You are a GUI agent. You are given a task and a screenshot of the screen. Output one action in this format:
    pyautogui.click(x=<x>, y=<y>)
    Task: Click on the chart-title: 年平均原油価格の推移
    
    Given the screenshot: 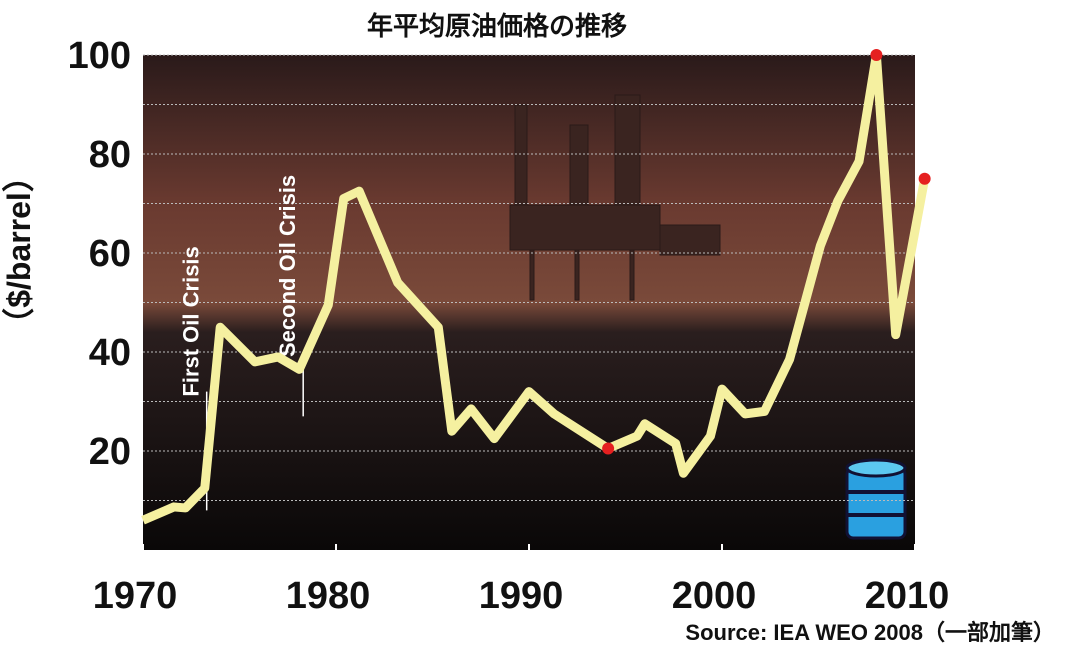 What is the action you would take?
    pyautogui.click(x=497, y=26)
    